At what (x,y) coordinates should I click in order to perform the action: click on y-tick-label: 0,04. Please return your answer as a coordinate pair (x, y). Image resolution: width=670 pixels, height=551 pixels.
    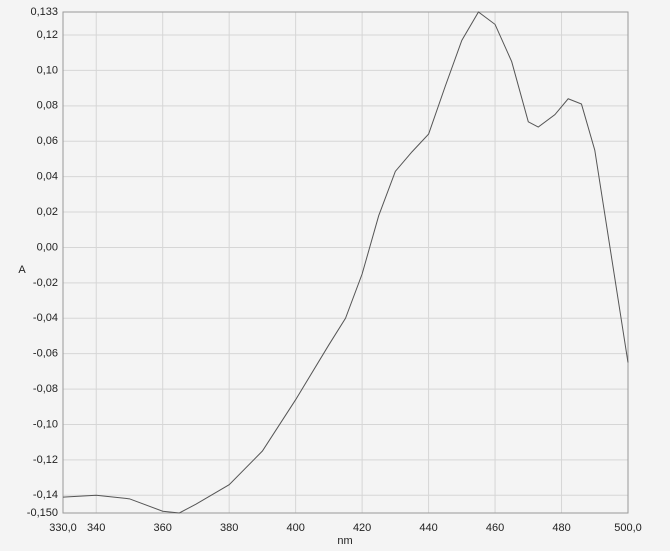
    Looking at the image, I should click on (47, 177).